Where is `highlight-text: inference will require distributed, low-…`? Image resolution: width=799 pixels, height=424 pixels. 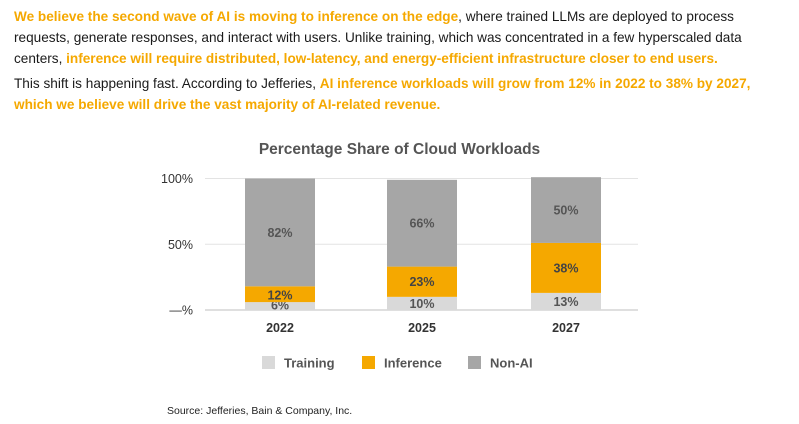 highlight-text: inference will require distributed, low-… is located at coordinates (392, 58).